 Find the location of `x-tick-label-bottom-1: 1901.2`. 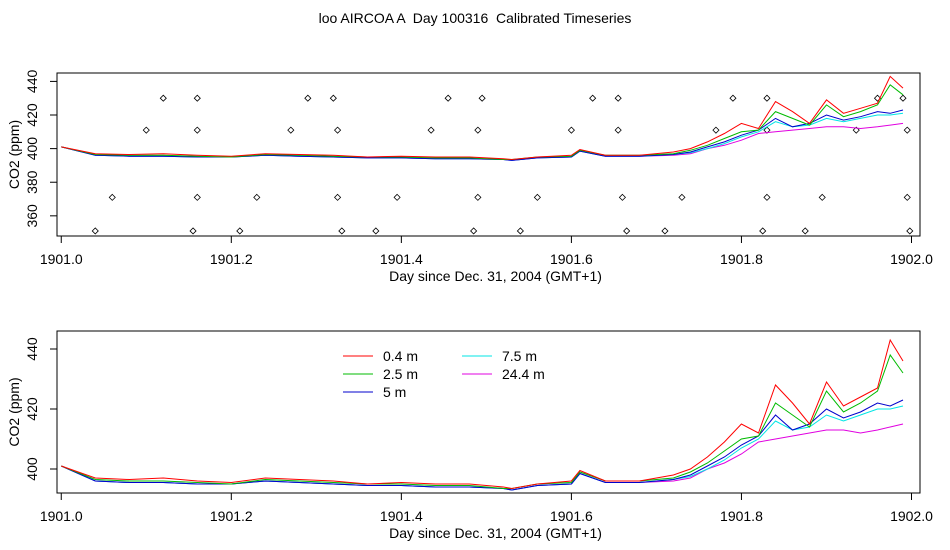

x-tick-label-bottom-1: 1901.2 is located at coordinates (231, 516).